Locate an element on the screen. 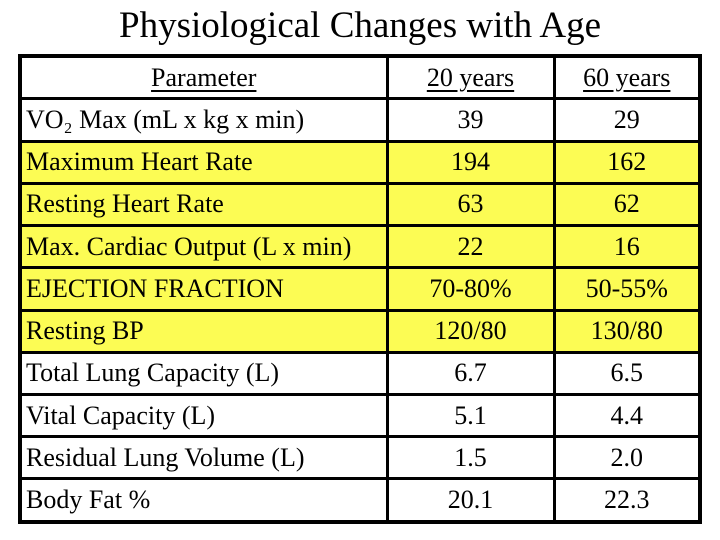  cell-60-years: 162 is located at coordinates (627, 162).